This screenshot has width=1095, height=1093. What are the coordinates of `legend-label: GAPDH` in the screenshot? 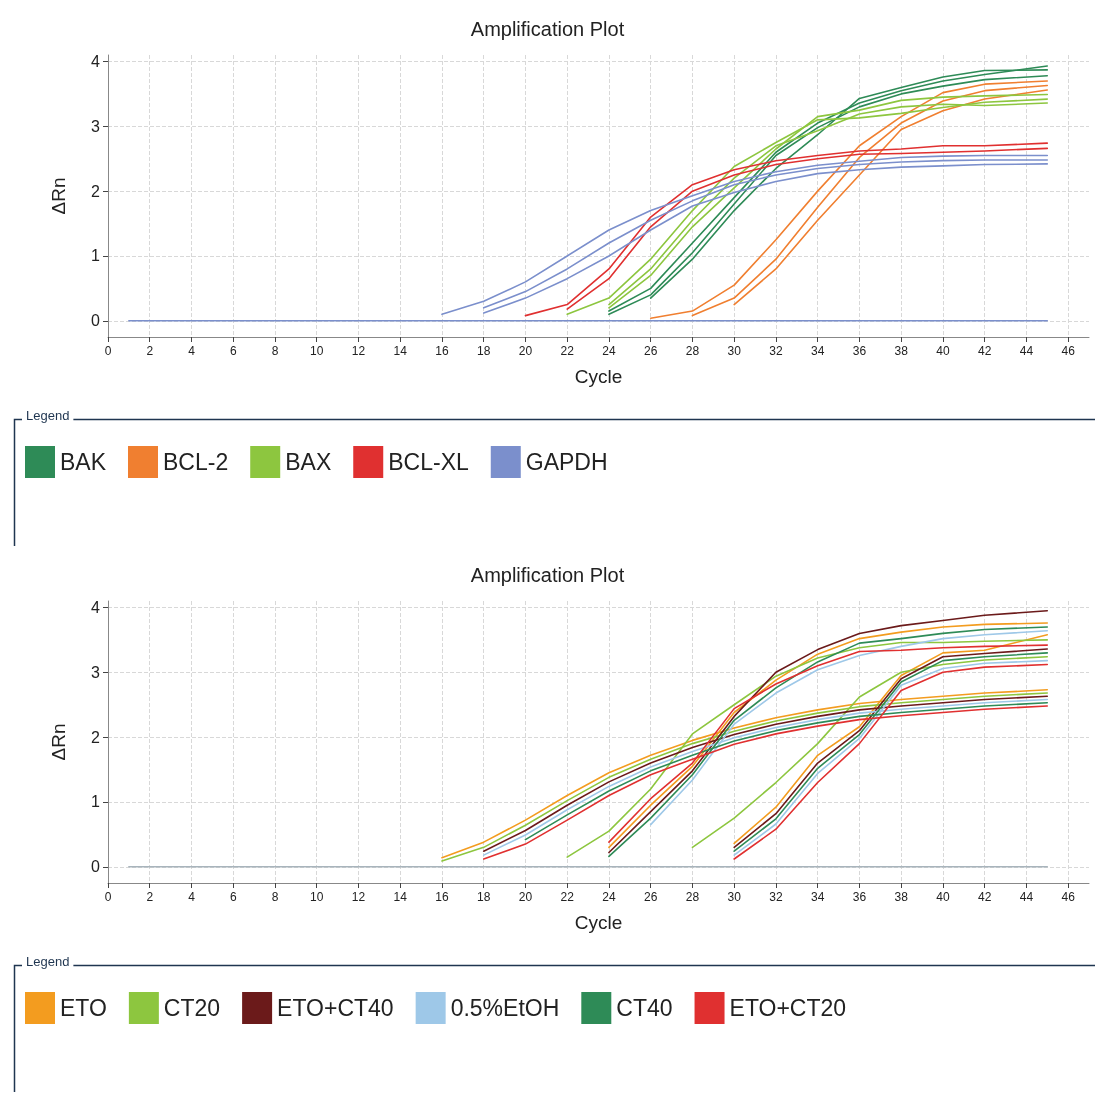 It's located at (566, 462).